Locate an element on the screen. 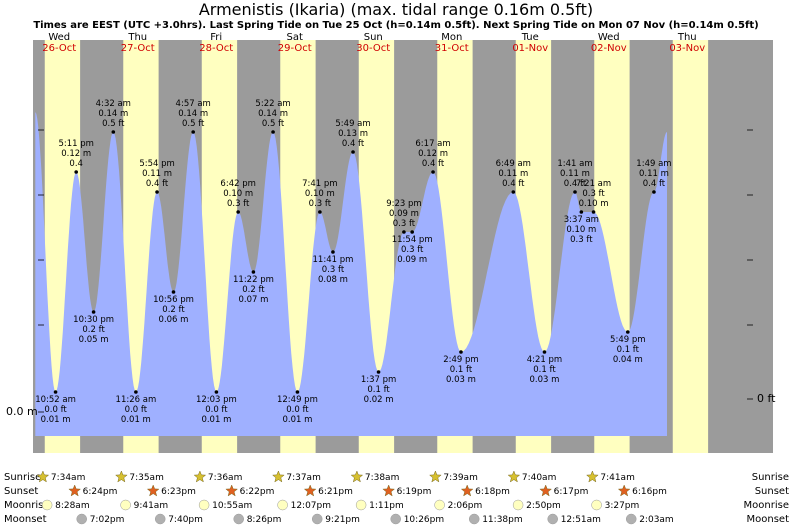 The width and height of the screenshot is (793, 525). day-name-label: Wed is located at coordinates (59, 37).